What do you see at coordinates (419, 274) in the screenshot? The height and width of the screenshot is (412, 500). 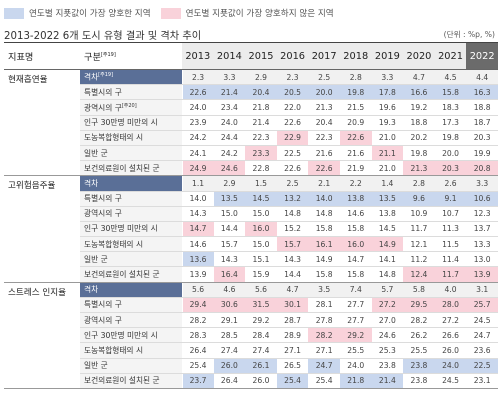 I see `table-cell: 12.4` at bounding box center [419, 274].